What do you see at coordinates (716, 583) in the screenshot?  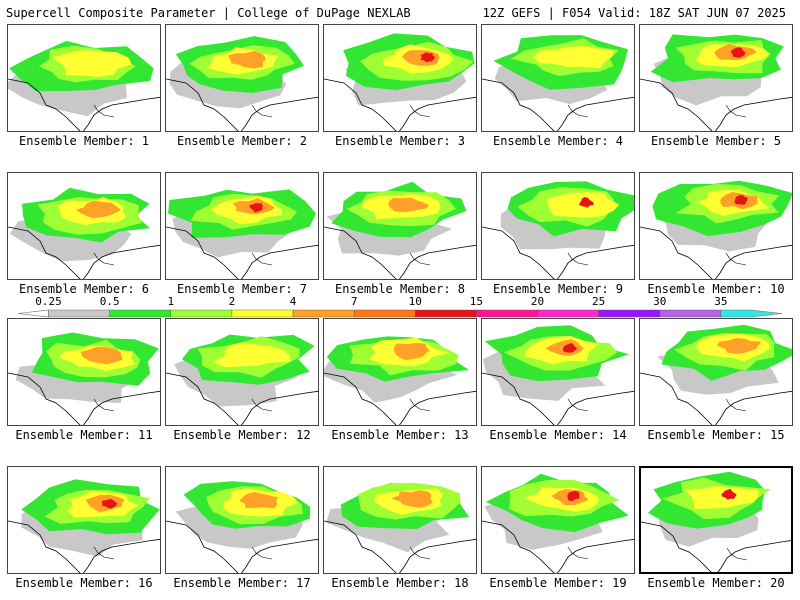 I see `ensemble-member-label: Ensemble Member: 20` at bounding box center [716, 583].